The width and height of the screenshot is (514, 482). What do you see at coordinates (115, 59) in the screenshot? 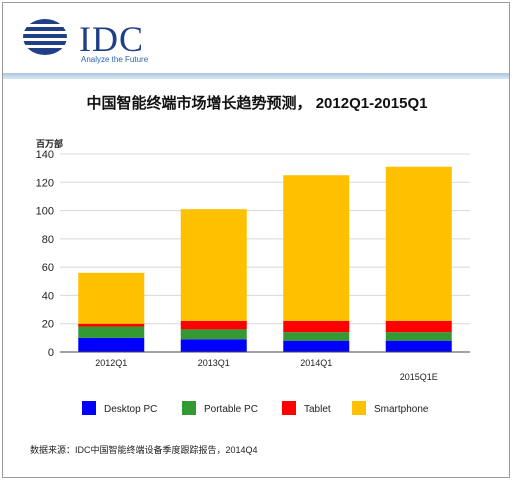
I see `logo-tagline: Analyze the Future` at bounding box center [115, 59].